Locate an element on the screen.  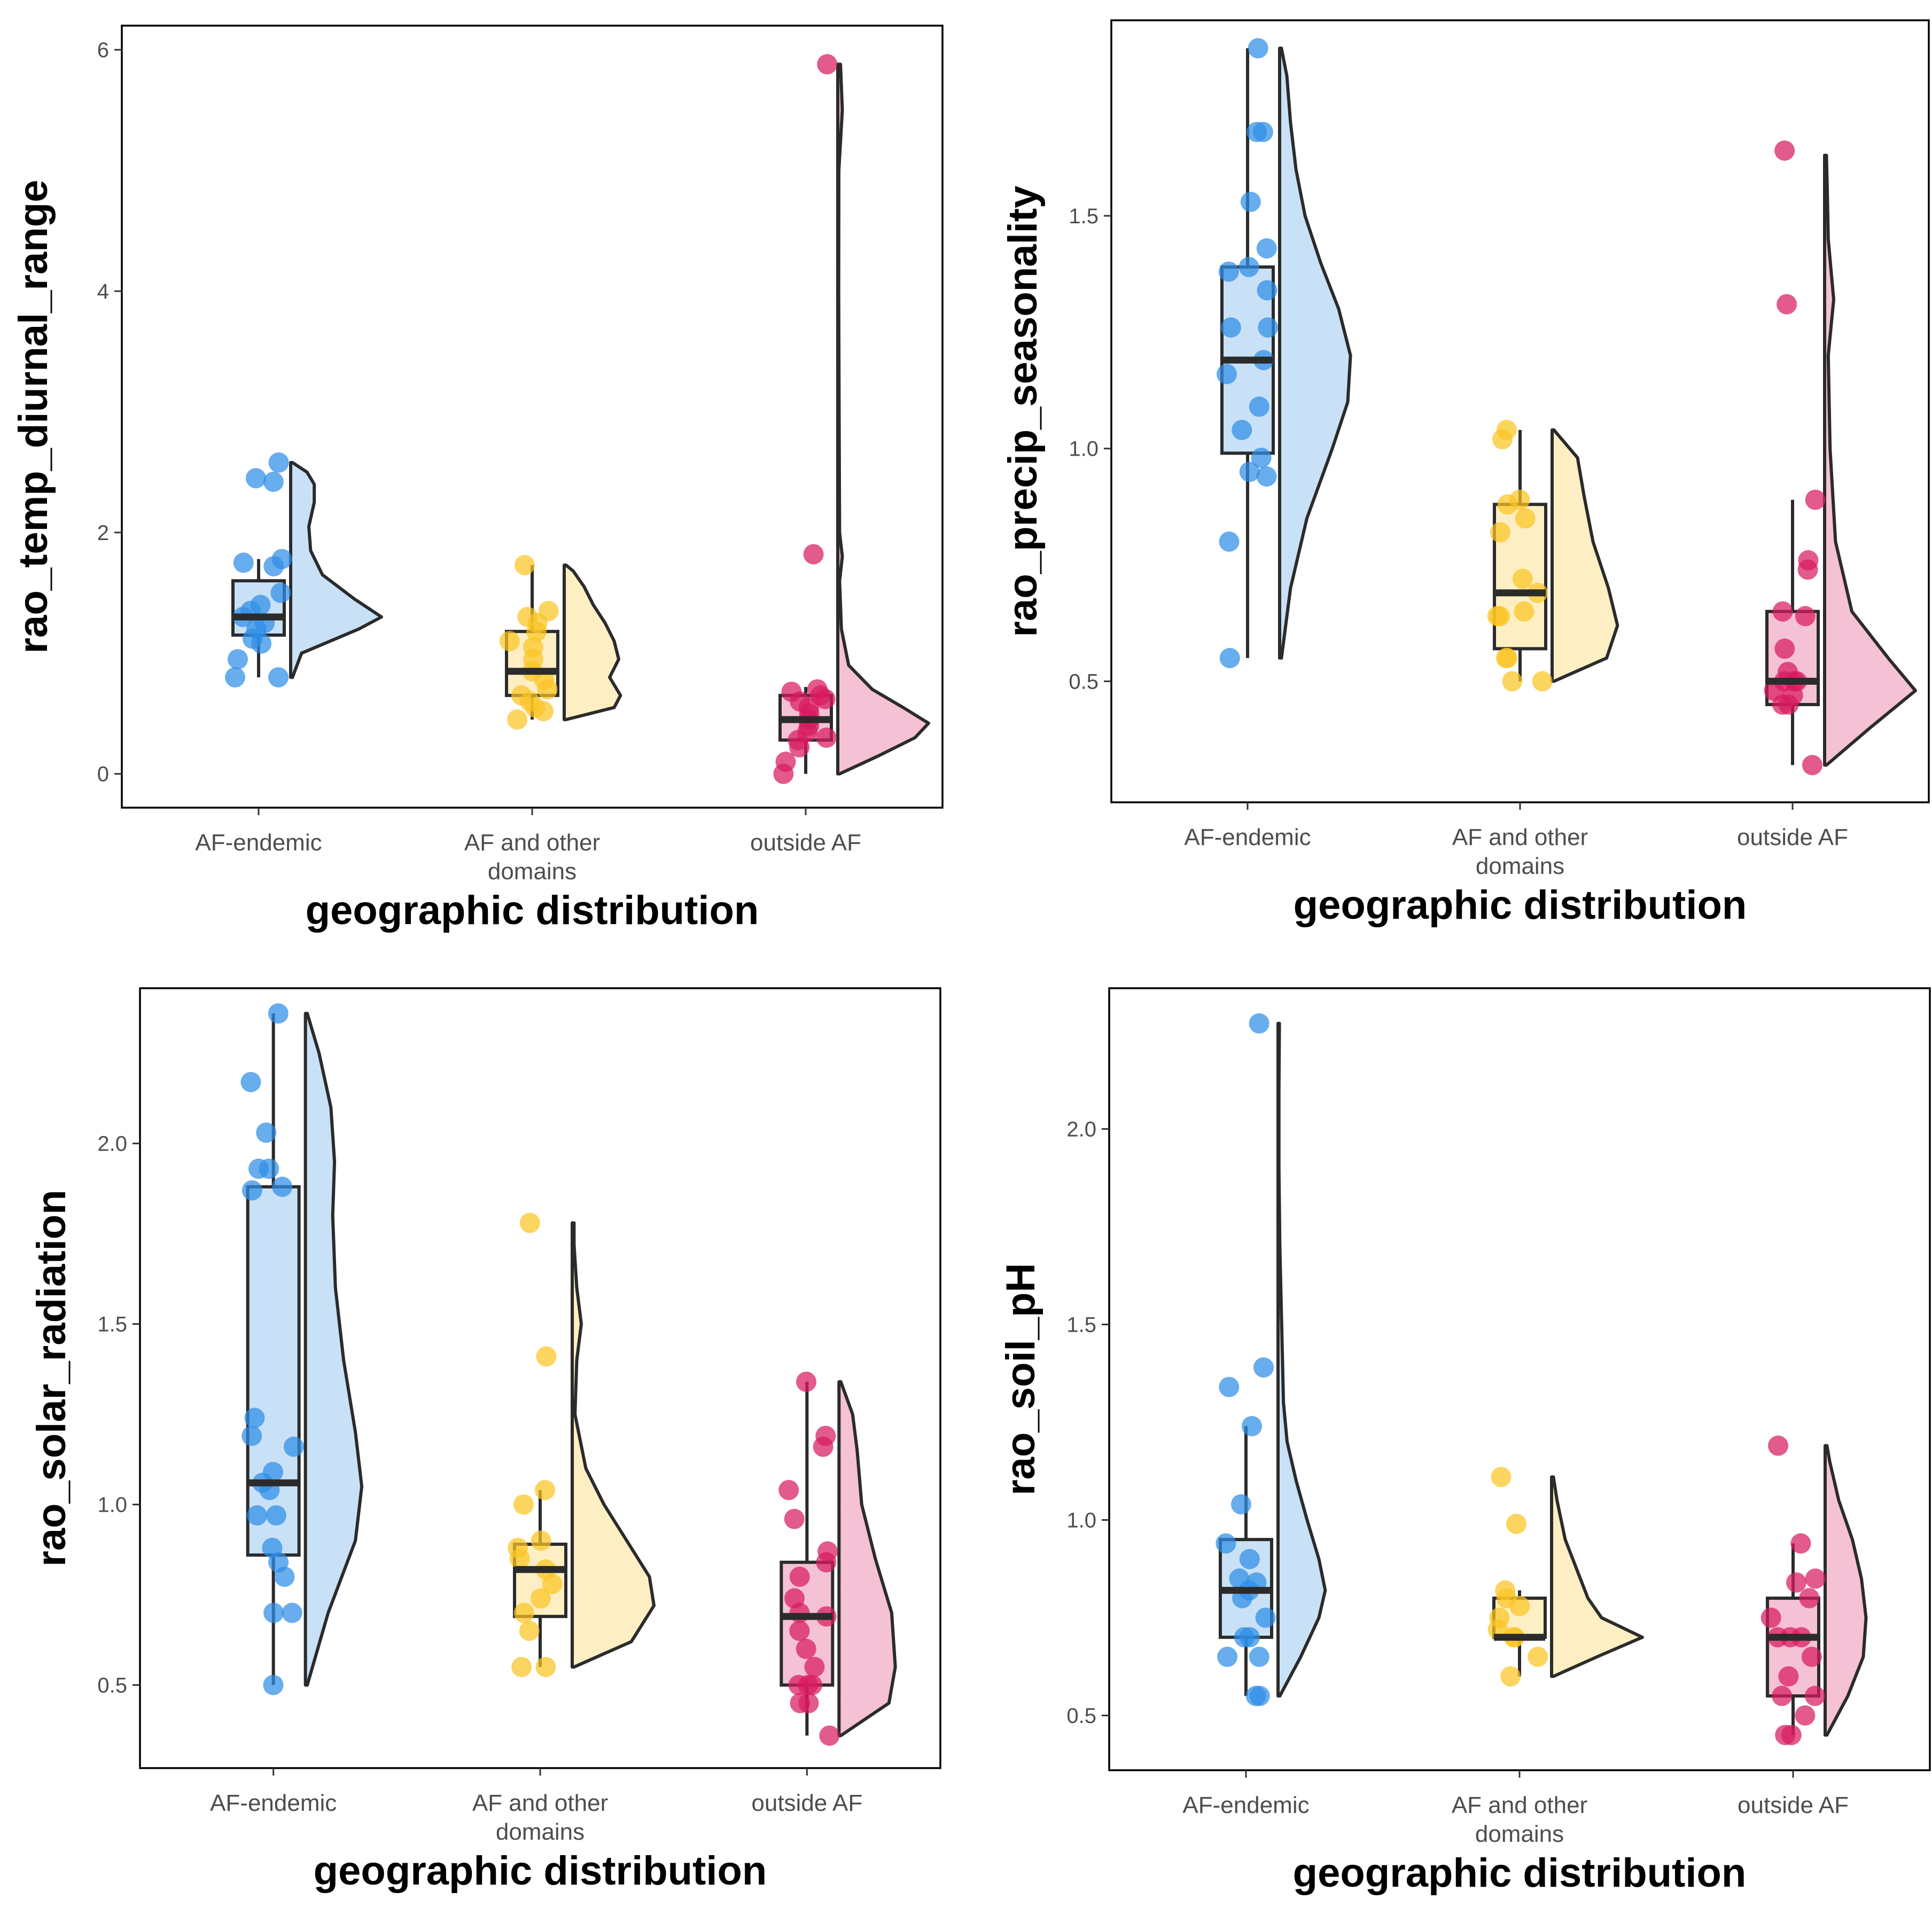
y-tick-label: 6 is located at coordinates (103, 50).